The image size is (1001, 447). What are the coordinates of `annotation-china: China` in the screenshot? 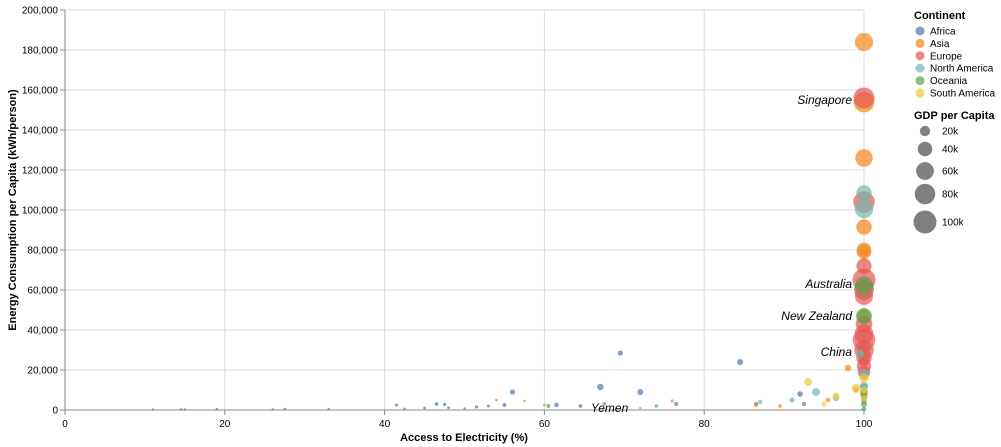 It's located at (837, 352).